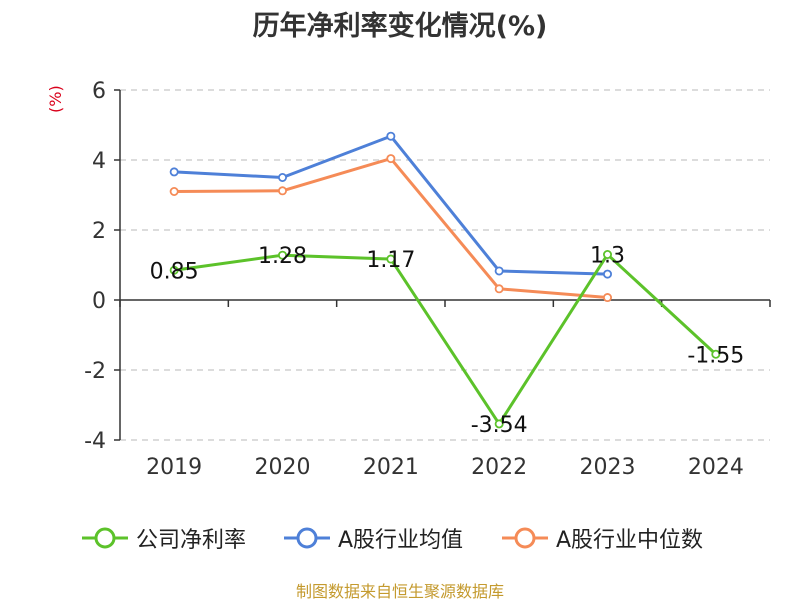 The image size is (800, 602). What do you see at coordinates (499, 467) in the screenshot?
I see `x-tick-label: 2022` at bounding box center [499, 467].